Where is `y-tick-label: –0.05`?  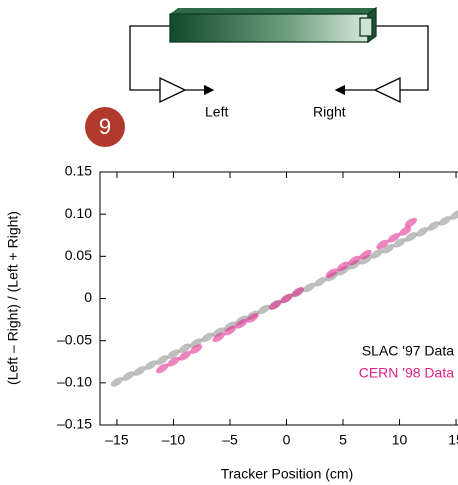
y-tick-label: –0.05 is located at coordinates (74, 339).